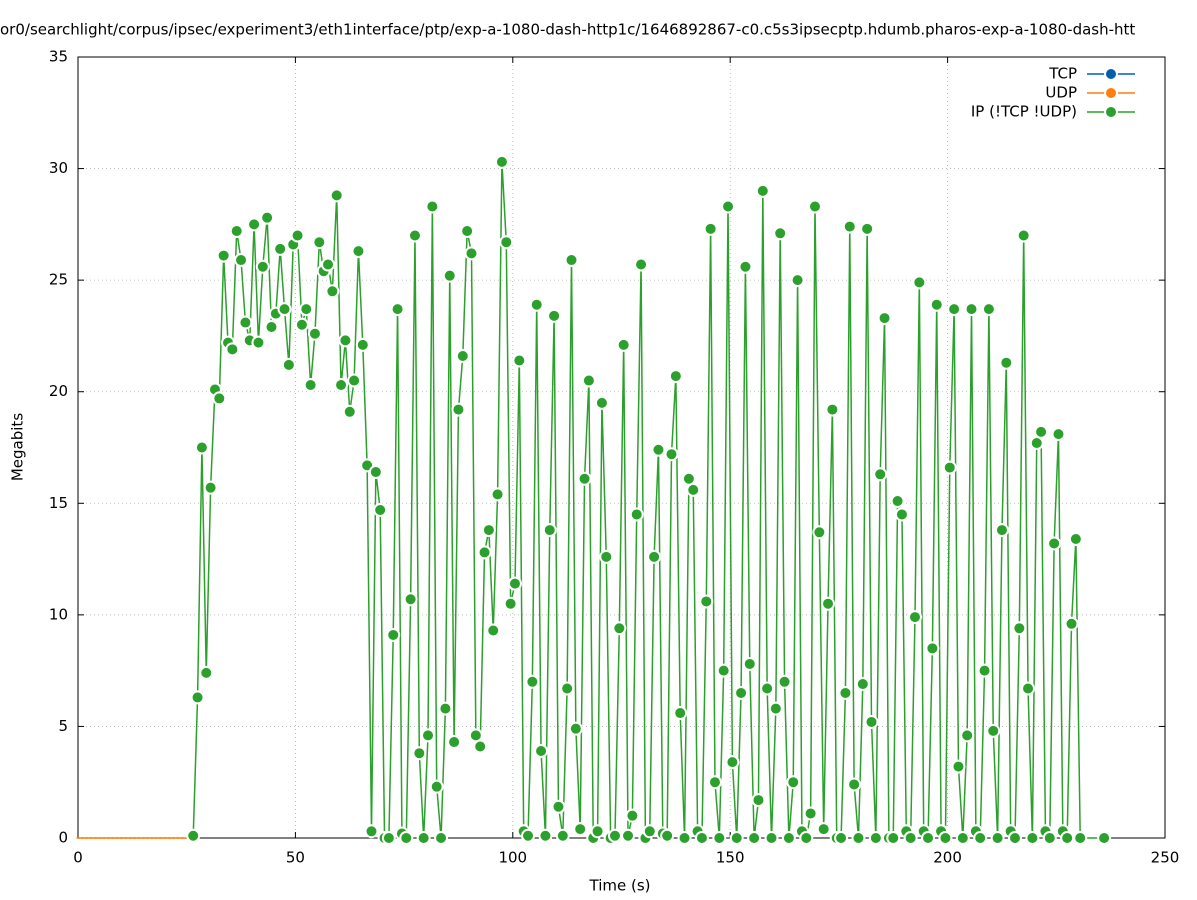 The width and height of the screenshot is (1197, 900). What do you see at coordinates (63, 838) in the screenshot?
I see `y-tick-label: 0` at bounding box center [63, 838].